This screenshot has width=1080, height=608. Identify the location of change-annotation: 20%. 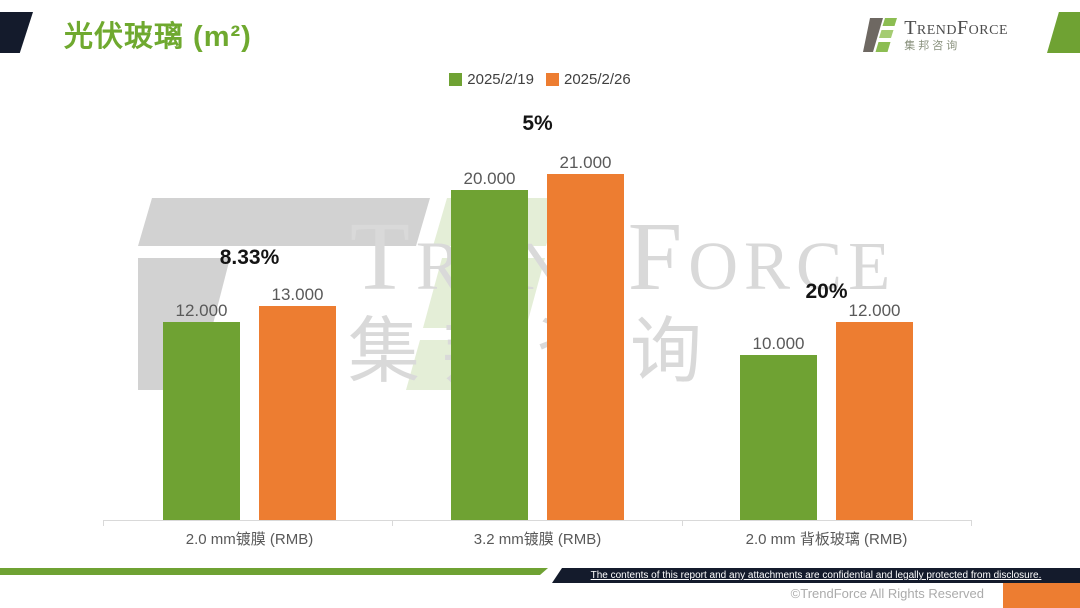
(826, 291).